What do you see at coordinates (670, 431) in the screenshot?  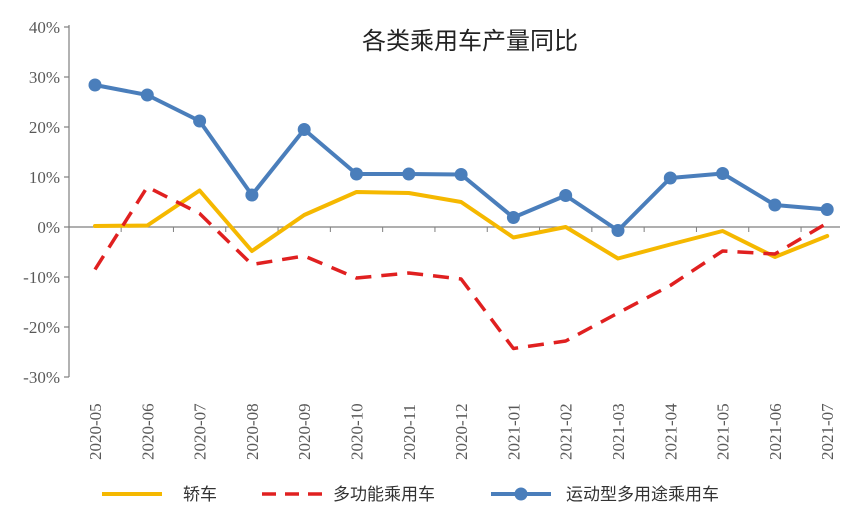 I see `x-tick-label: 2021-04` at bounding box center [670, 431].